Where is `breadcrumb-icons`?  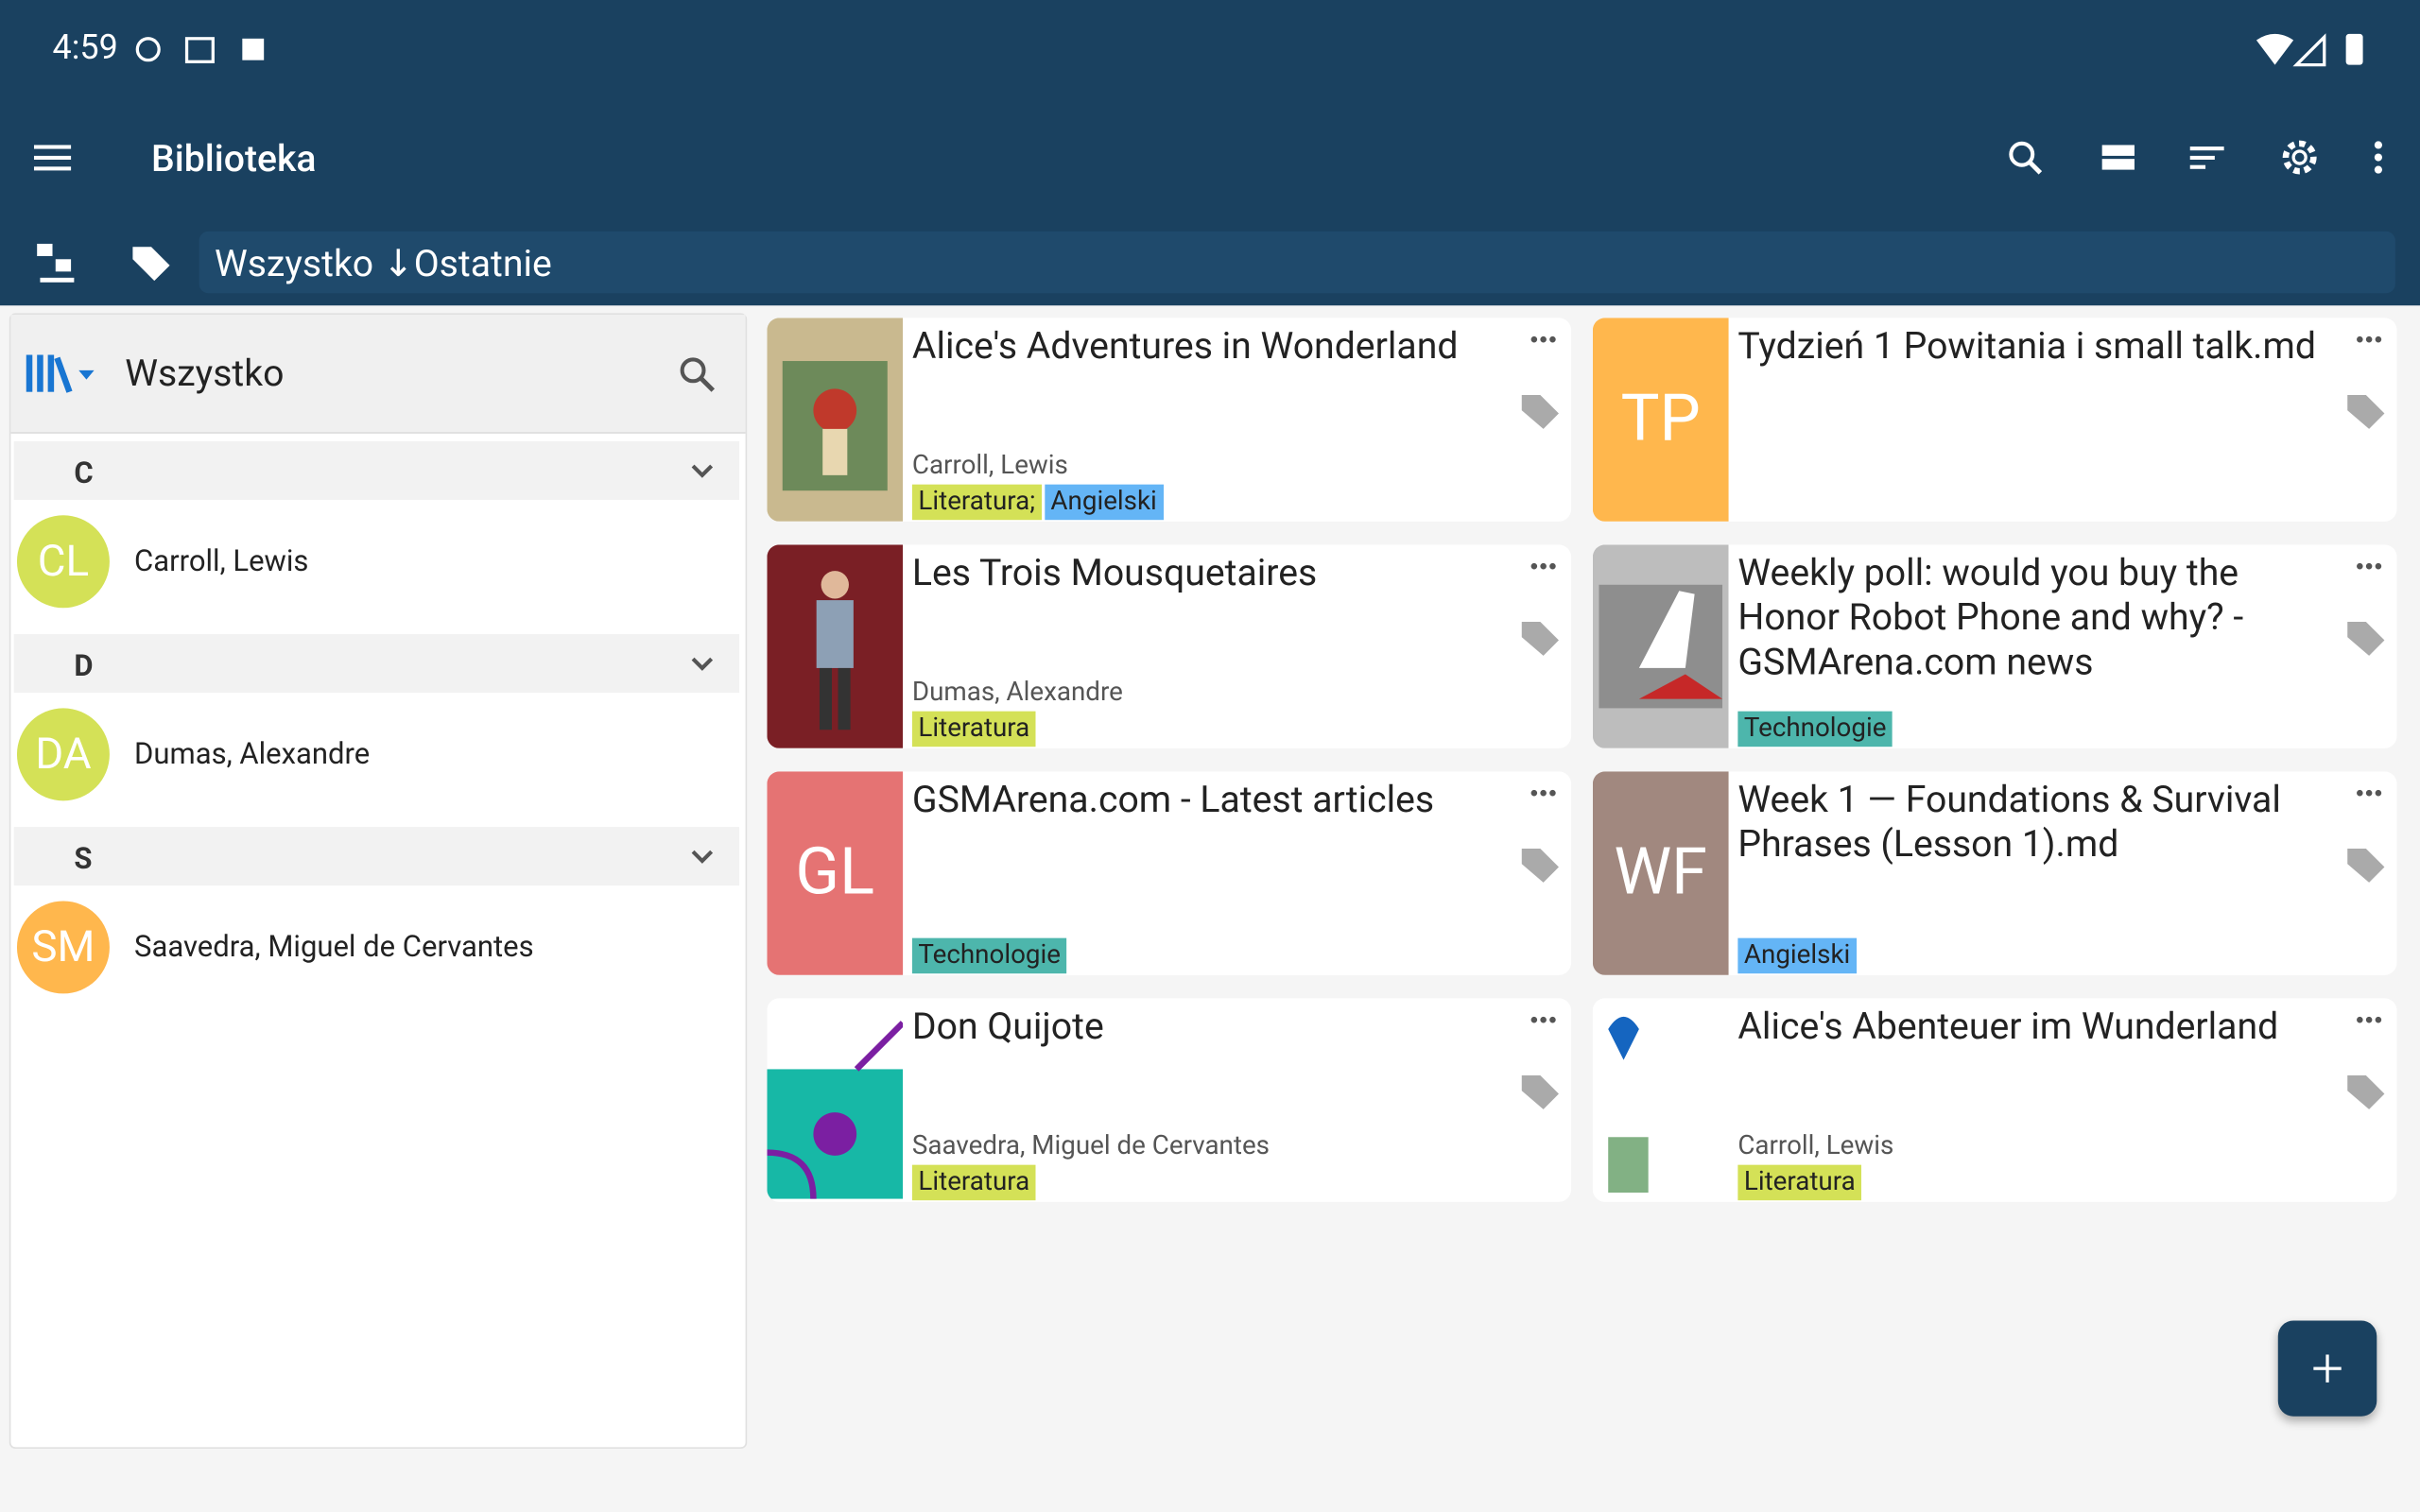
breadcrumb-icons is located at coordinates (111, 264).